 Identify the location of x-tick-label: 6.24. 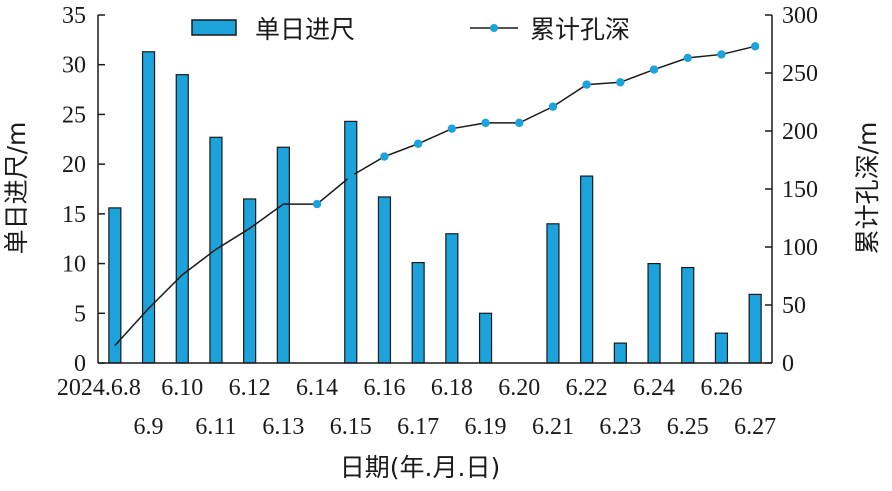
(654, 388).